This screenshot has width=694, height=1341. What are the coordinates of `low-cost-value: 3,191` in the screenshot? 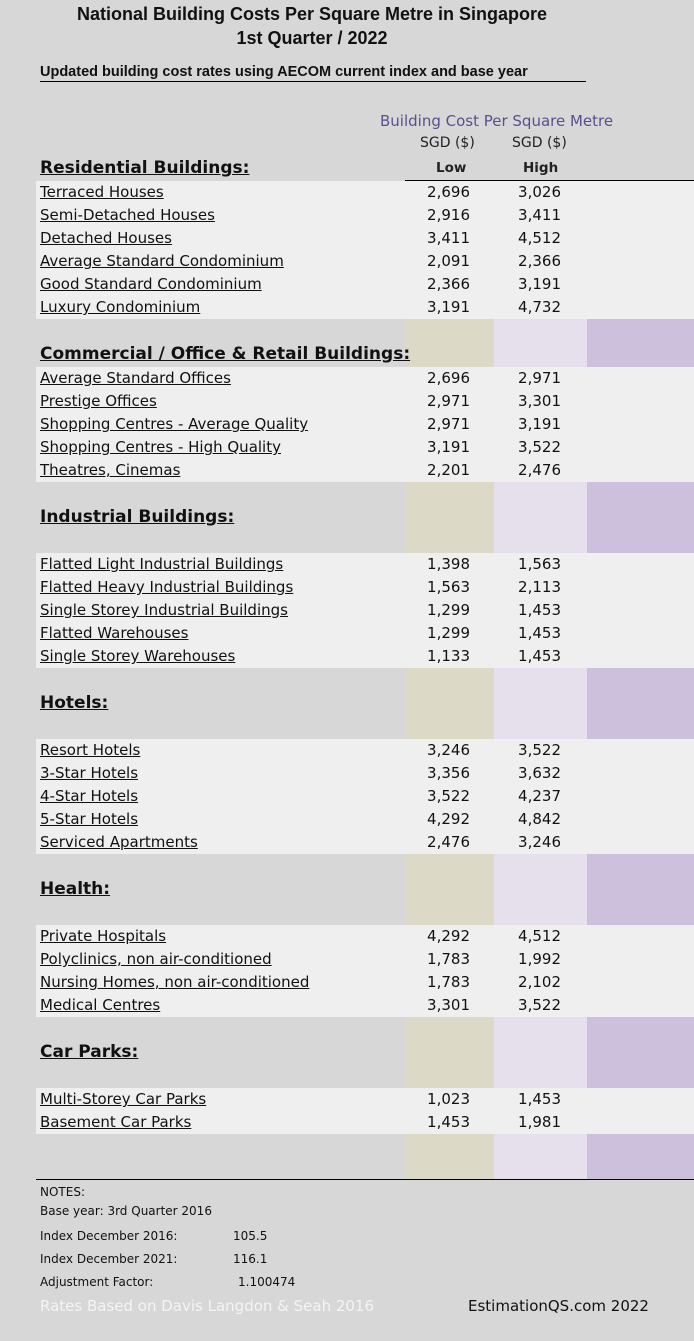 It's located at (448, 307).